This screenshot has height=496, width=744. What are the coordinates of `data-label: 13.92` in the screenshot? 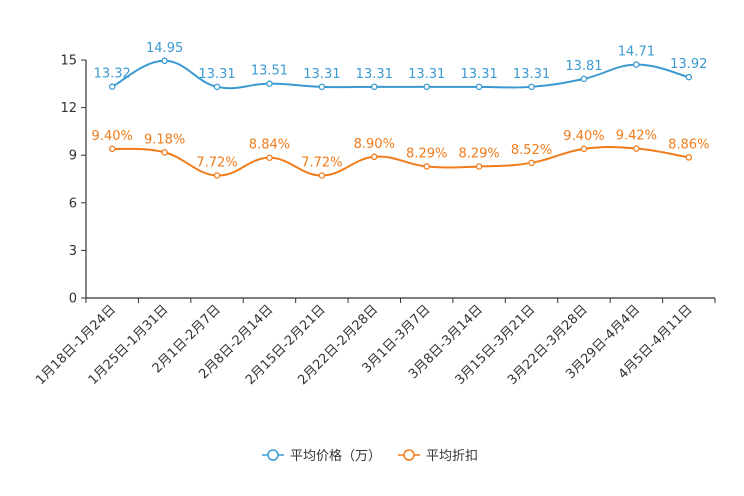 It's located at (688, 64).